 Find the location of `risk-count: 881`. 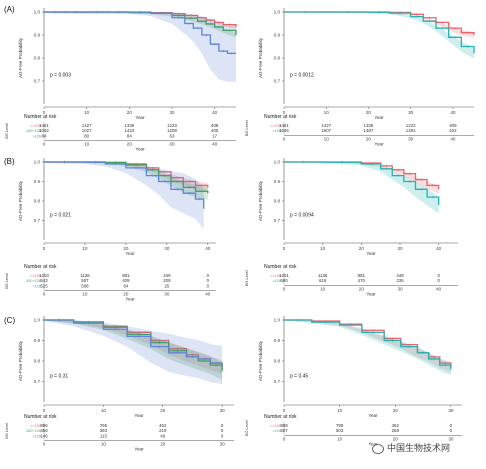

risk-count: 881 is located at coordinates (362, 275).